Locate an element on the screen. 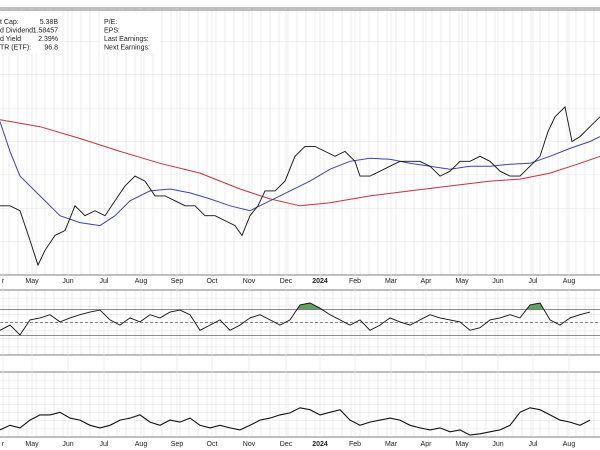 Image resolution: width=600 pixels, height=450 pixels. info-value: 1.58457 is located at coordinates (45, 30).